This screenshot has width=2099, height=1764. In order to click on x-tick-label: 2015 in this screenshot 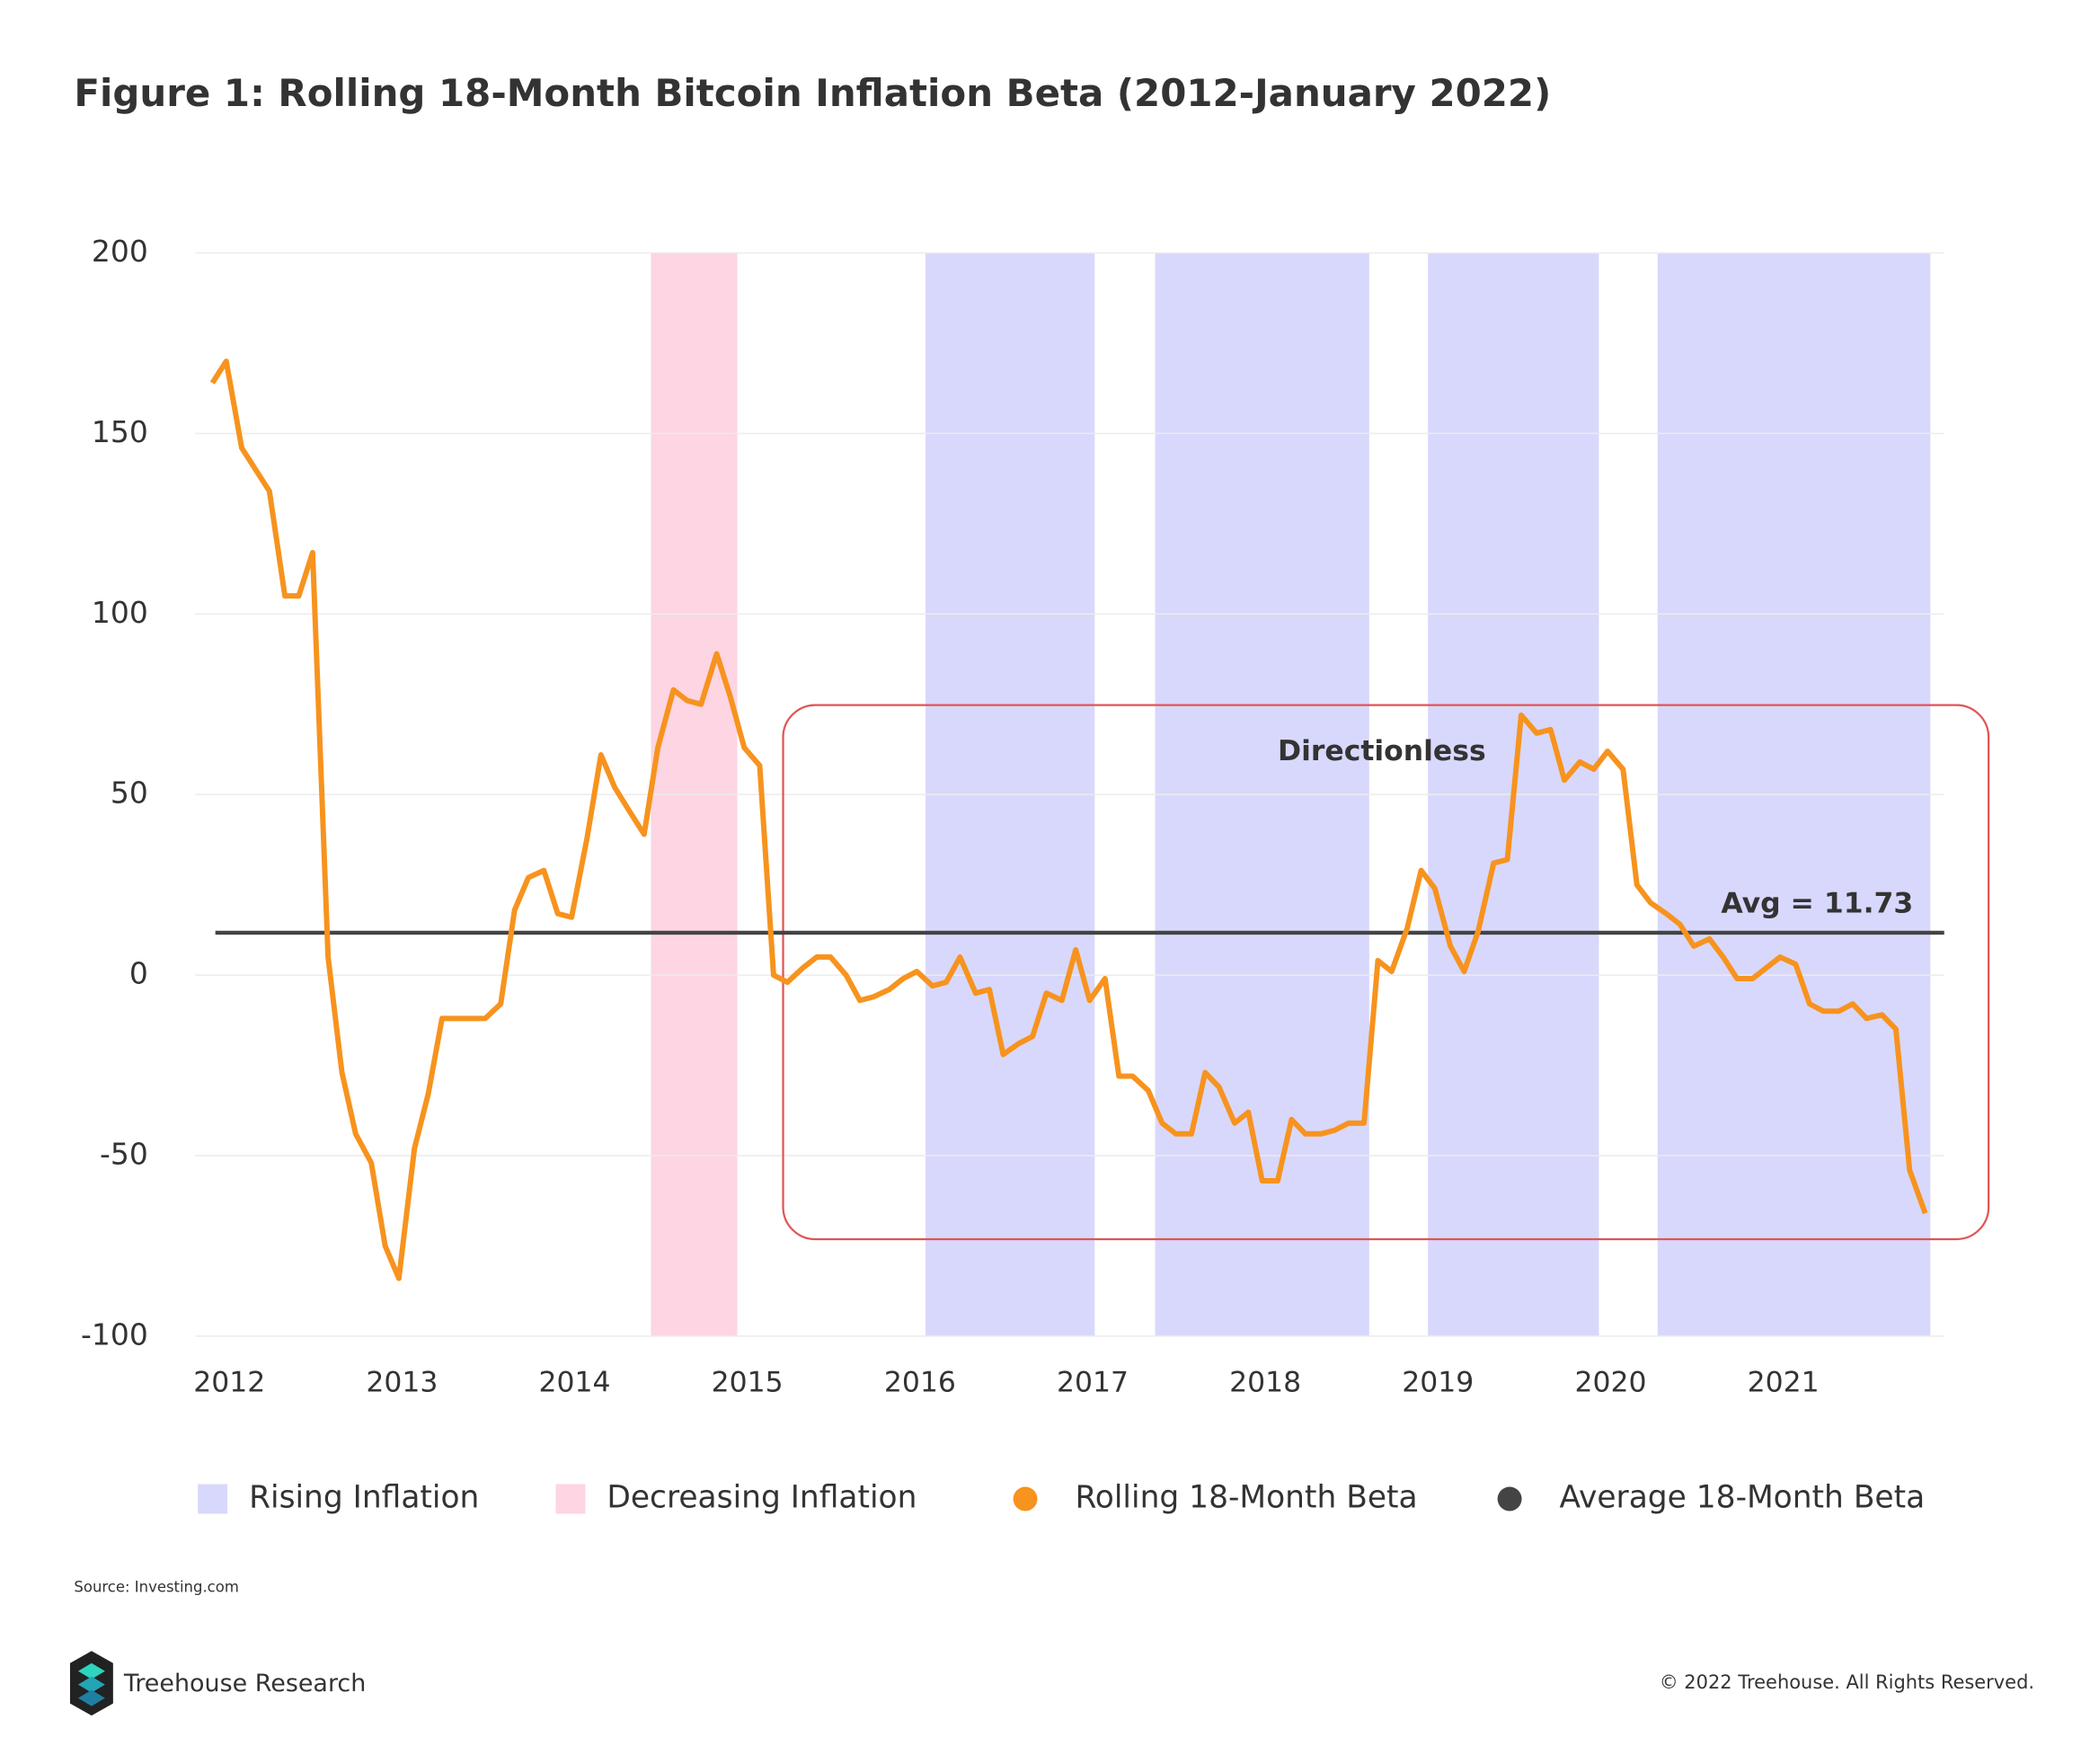, I will do `click(748, 1382)`.